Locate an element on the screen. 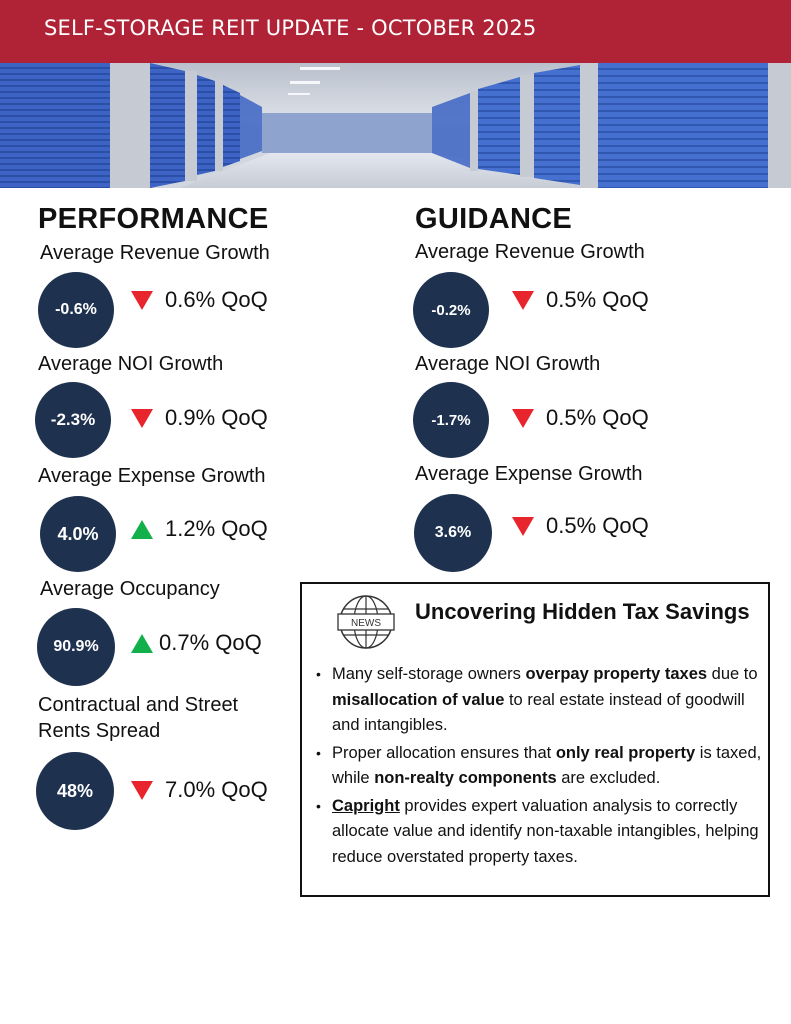 The width and height of the screenshot is (791, 1024). performance-expense-change-text: 1.2% QoQ is located at coordinates (216, 528).